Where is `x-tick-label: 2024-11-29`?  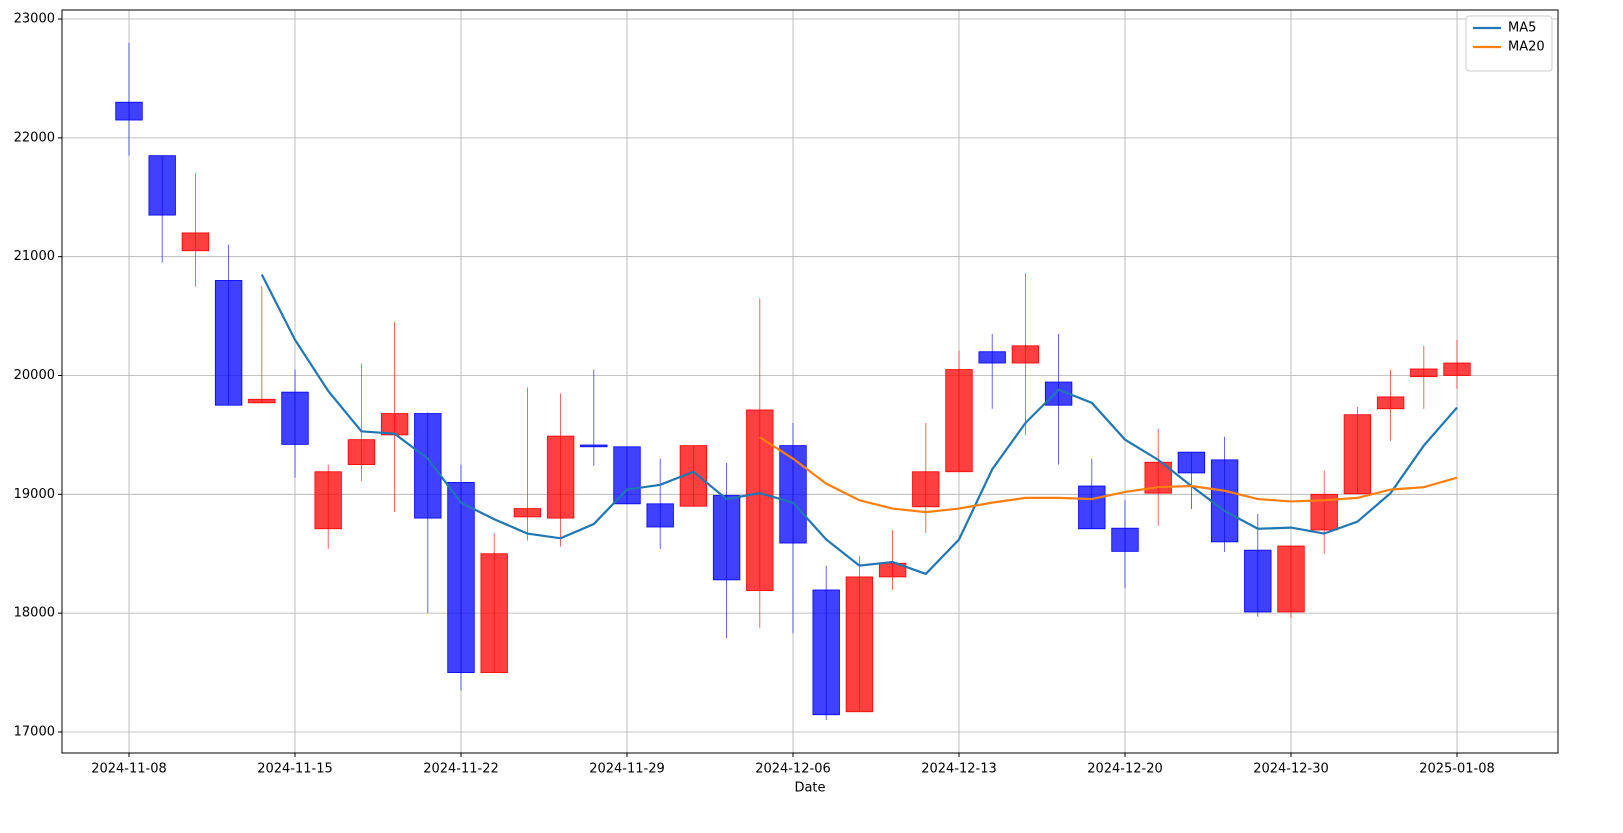 x-tick-label: 2024-11-29 is located at coordinates (627, 769).